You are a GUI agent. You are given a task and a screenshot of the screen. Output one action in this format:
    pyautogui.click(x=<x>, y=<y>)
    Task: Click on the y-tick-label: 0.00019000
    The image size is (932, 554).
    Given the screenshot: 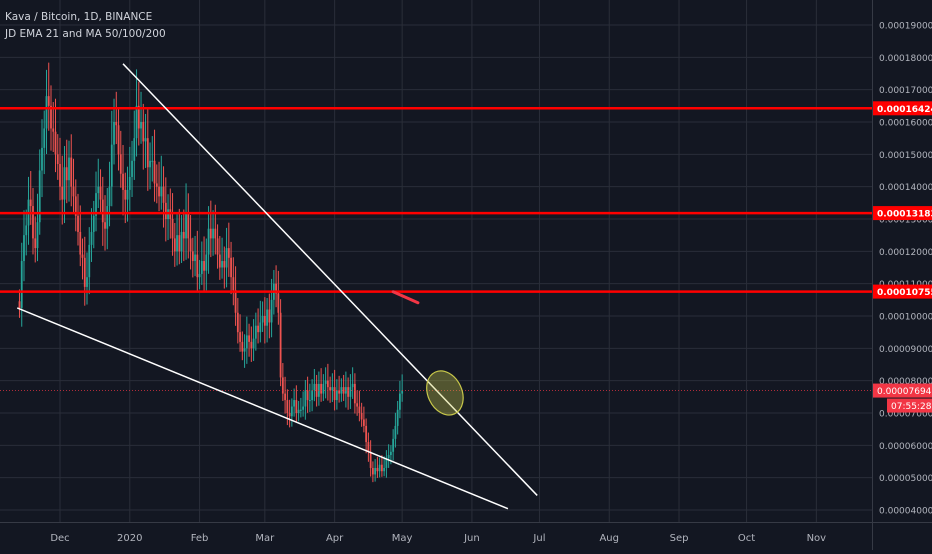 What is the action you would take?
    pyautogui.click(x=905, y=27)
    